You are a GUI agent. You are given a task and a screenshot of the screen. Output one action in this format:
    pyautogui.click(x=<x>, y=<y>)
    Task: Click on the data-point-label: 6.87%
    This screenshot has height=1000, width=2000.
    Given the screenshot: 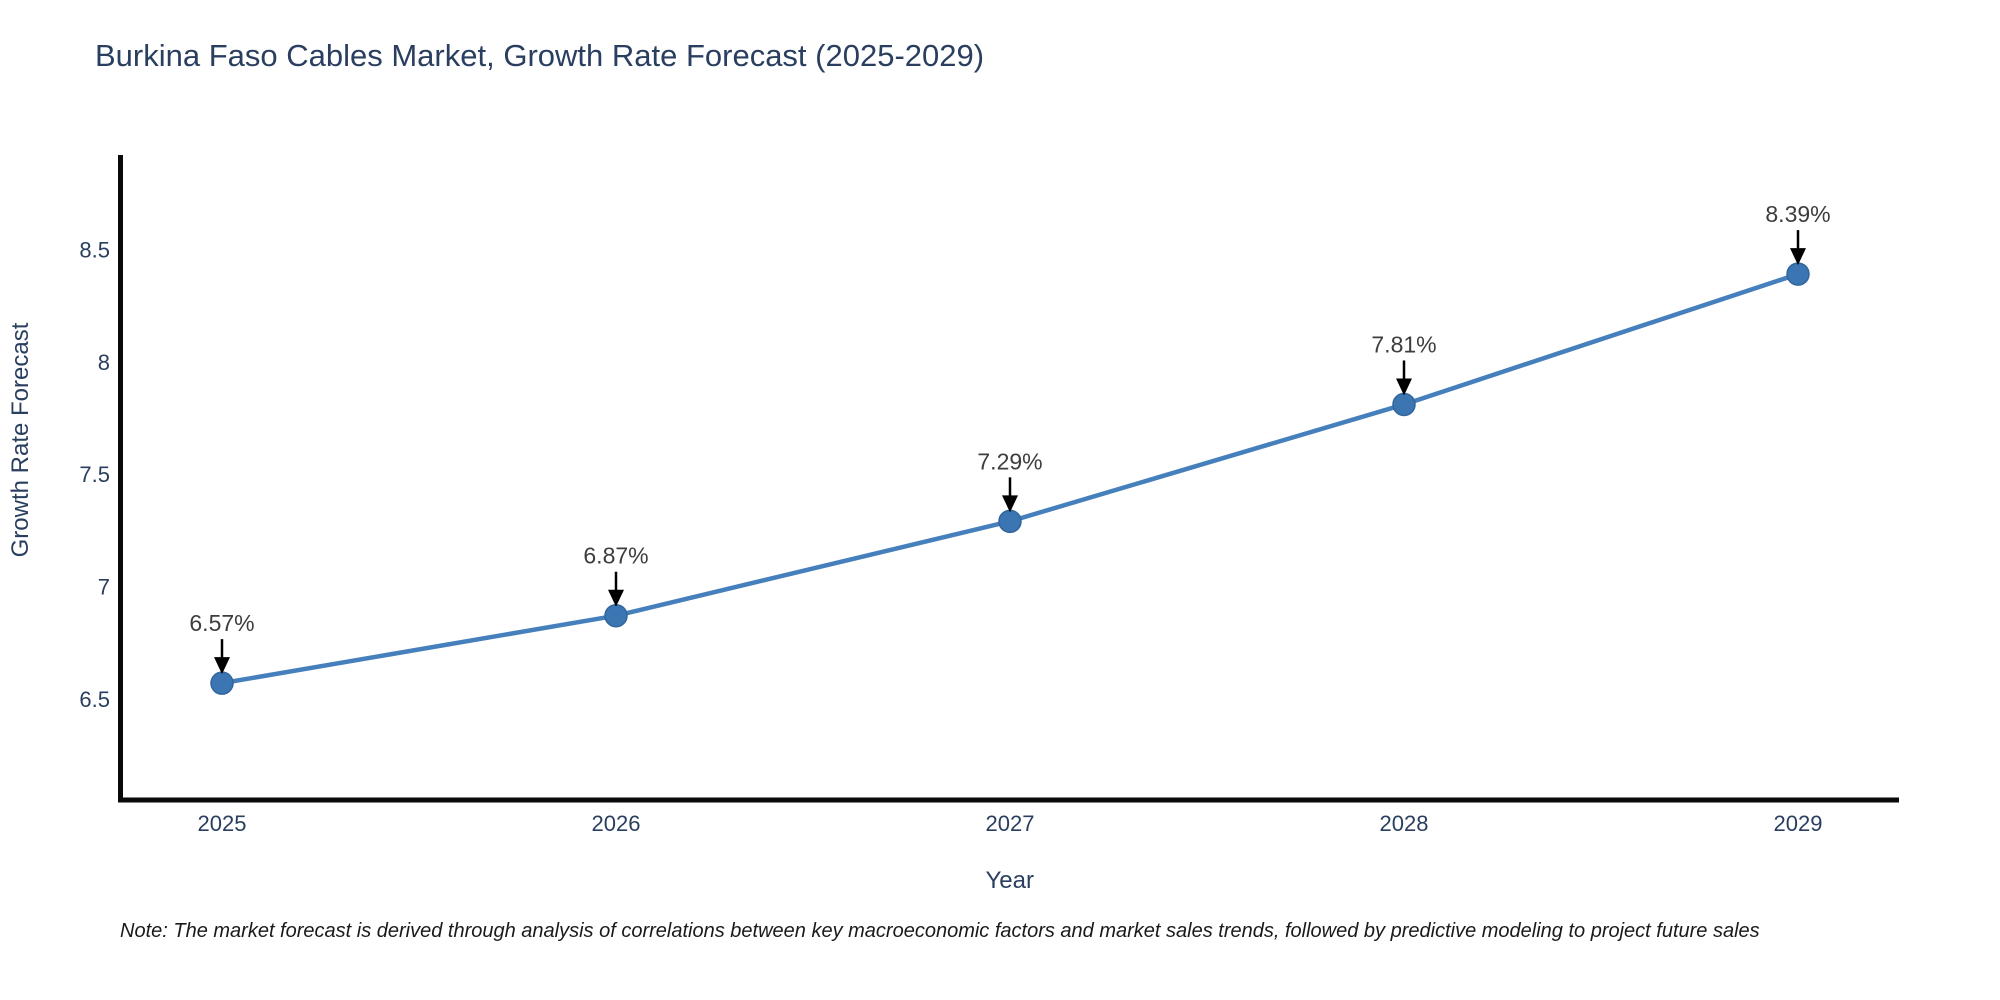 What is the action you would take?
    pyautogui.click(x=615, y=556)
    